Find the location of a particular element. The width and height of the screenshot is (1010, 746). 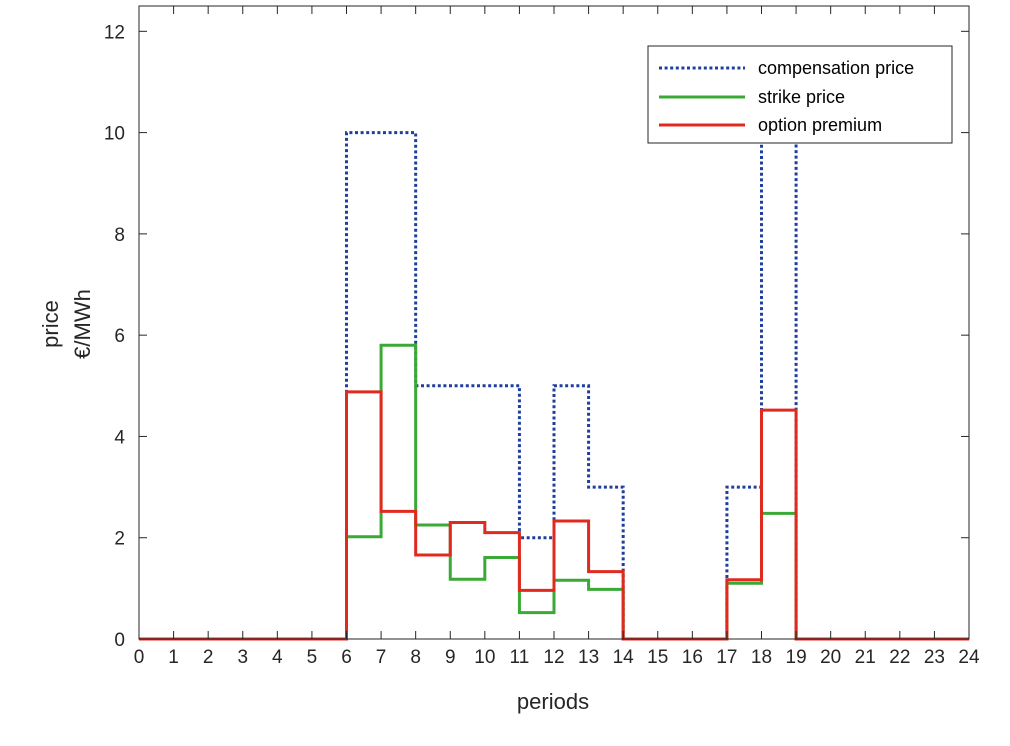

legend-label-strike-price: strike price is located at coordinates (801, 97).